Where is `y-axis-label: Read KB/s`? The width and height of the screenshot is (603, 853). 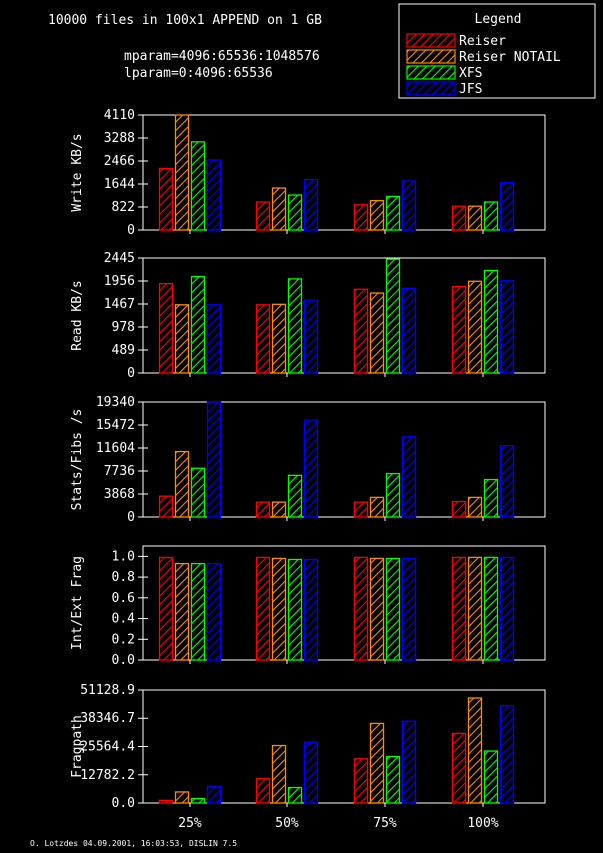
y-axis-label: Read KB/s is located at coordinates (77, 315).